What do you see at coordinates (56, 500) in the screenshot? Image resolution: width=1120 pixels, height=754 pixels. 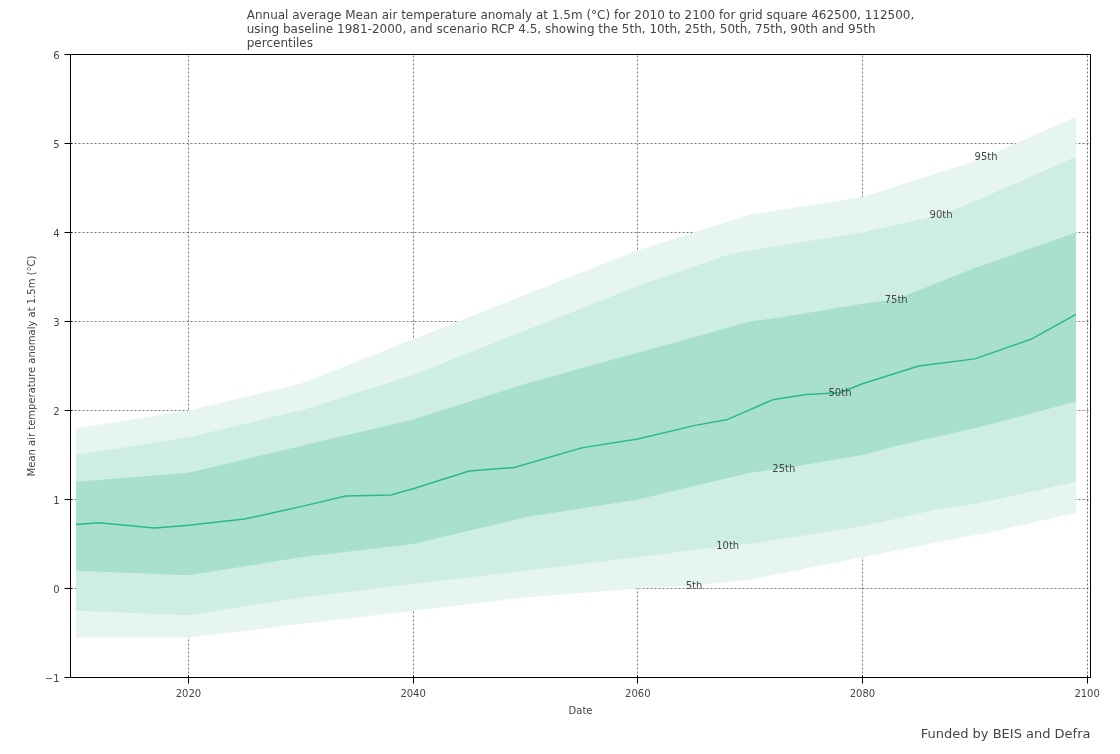 I see `y-tick-label: 1` at bounding box center [56, 500].